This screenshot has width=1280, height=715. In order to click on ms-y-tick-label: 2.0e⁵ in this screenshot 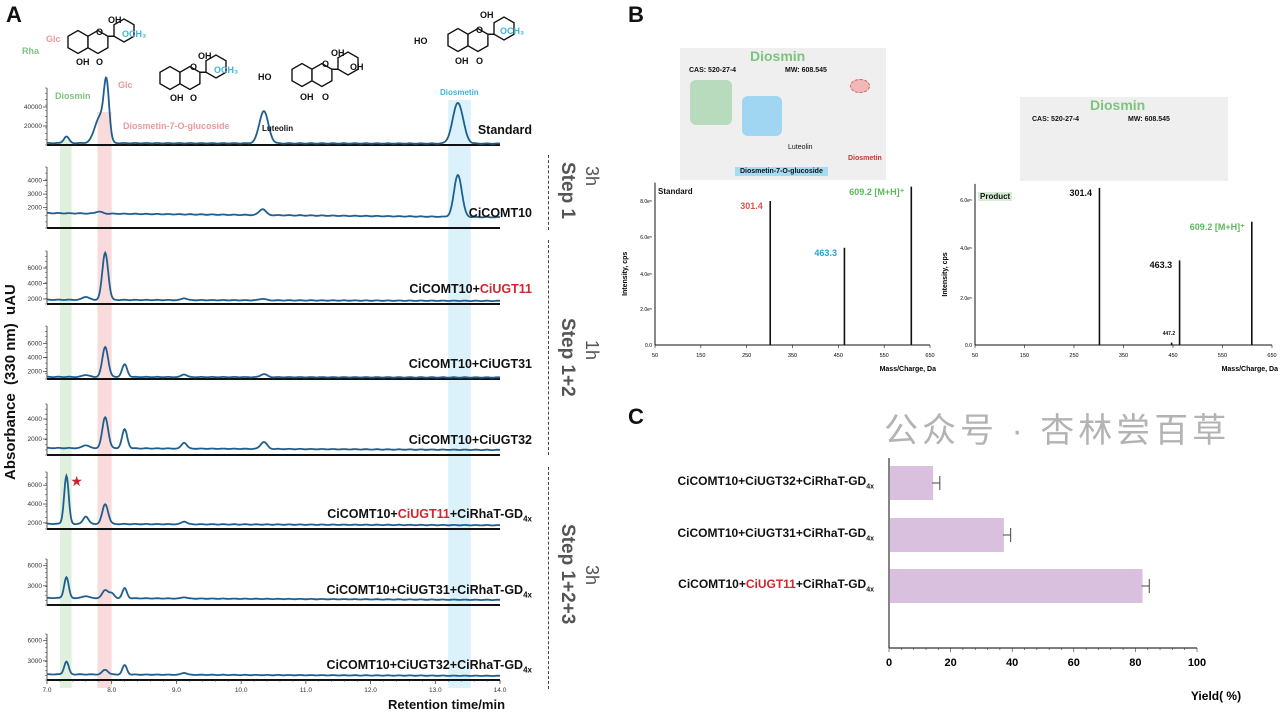, I will do `click(646, 310)`.